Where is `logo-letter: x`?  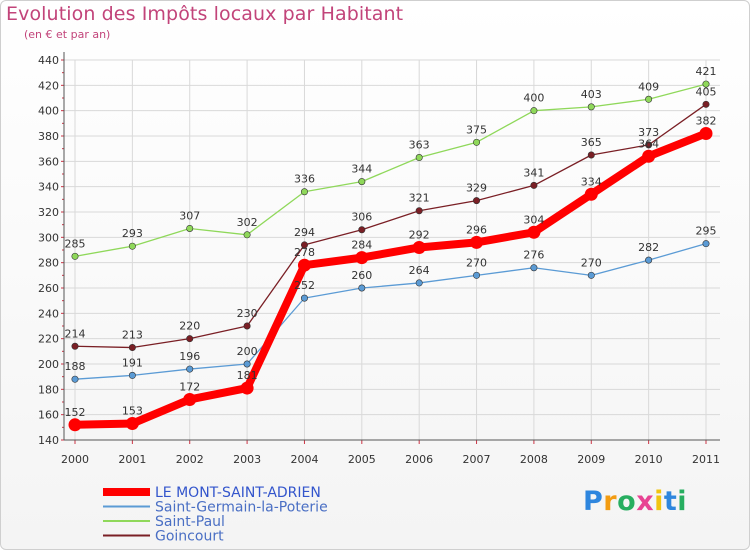 logo-letter: x is located at coordinates (645, 501).